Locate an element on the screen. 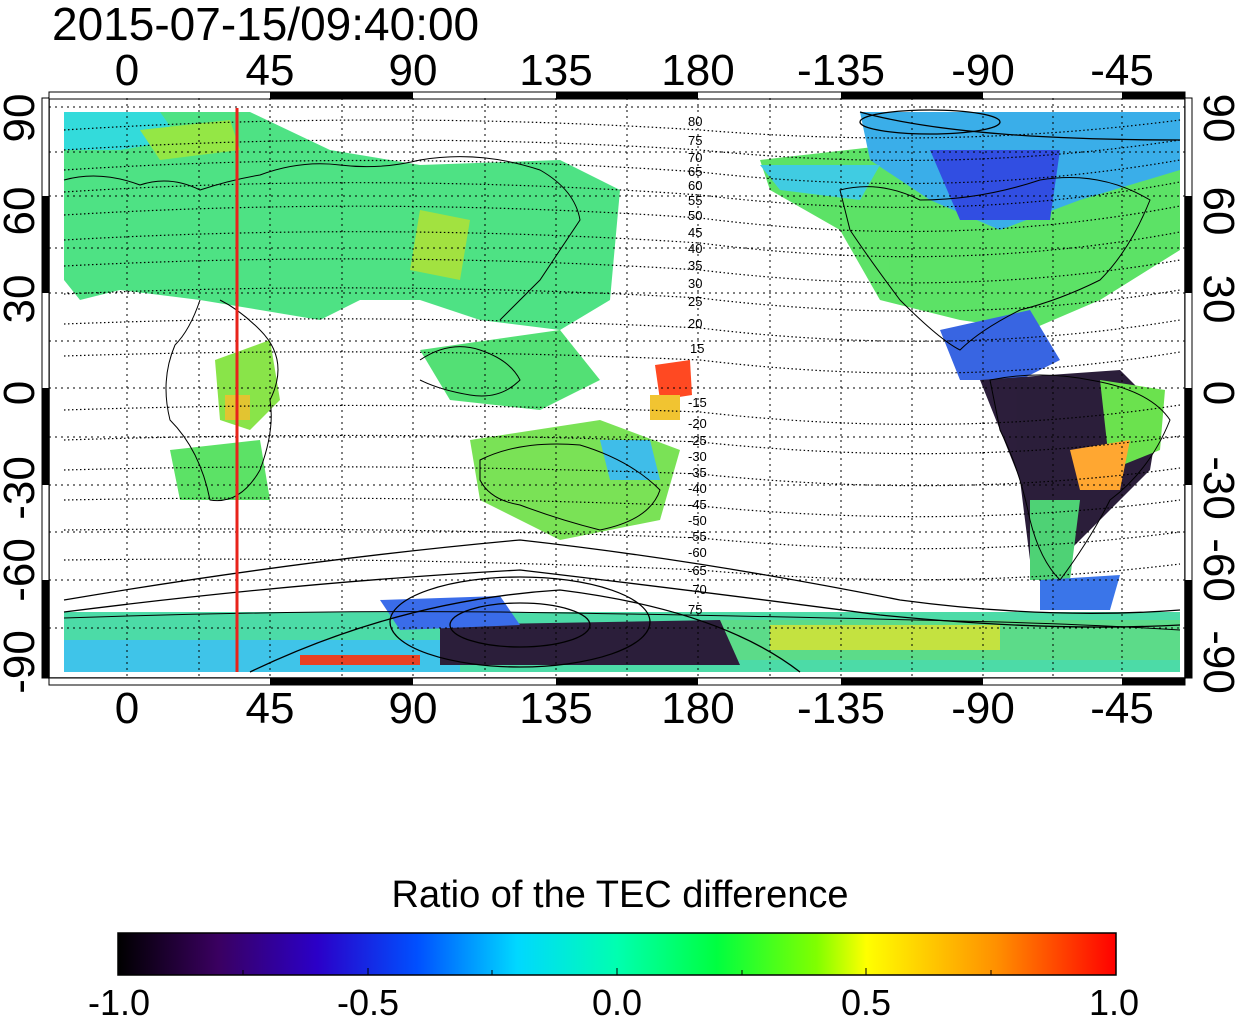 The height and width of the screenshot is (1024, 1240). mlat-label: -15 is located at coordinates (697, 402).